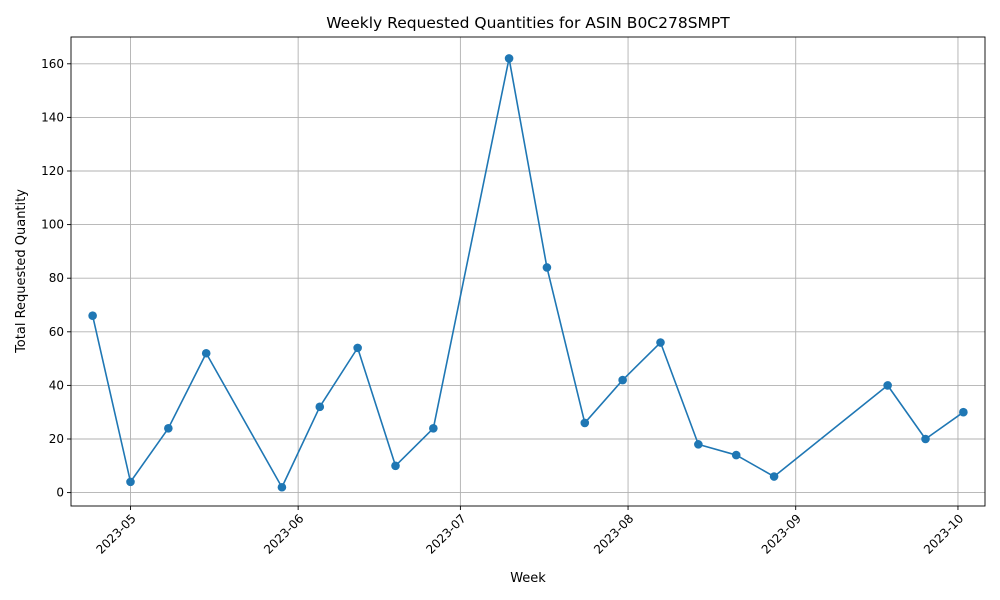 This screenshot has width=1000, height=600. Describe the element at coordinates (52, 117) in the screenshot. I see `y-tick-label: 140` at that location.